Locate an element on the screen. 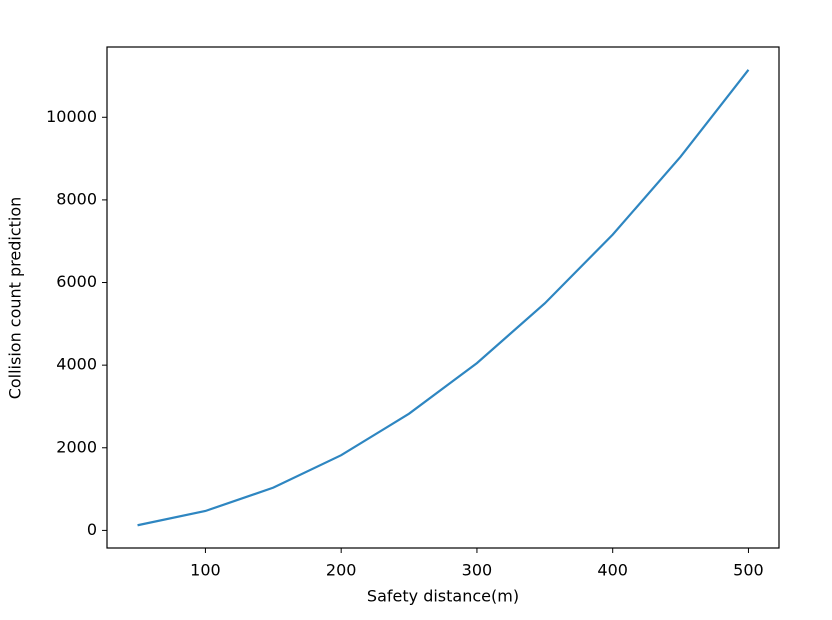  y-tick-label: 0 is located at coordinates (92, 529).